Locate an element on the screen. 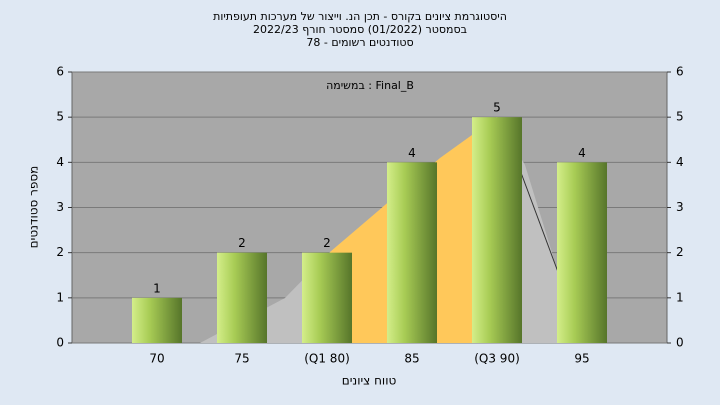  x-tick-label: 70 is located at coordinates (156, 359).